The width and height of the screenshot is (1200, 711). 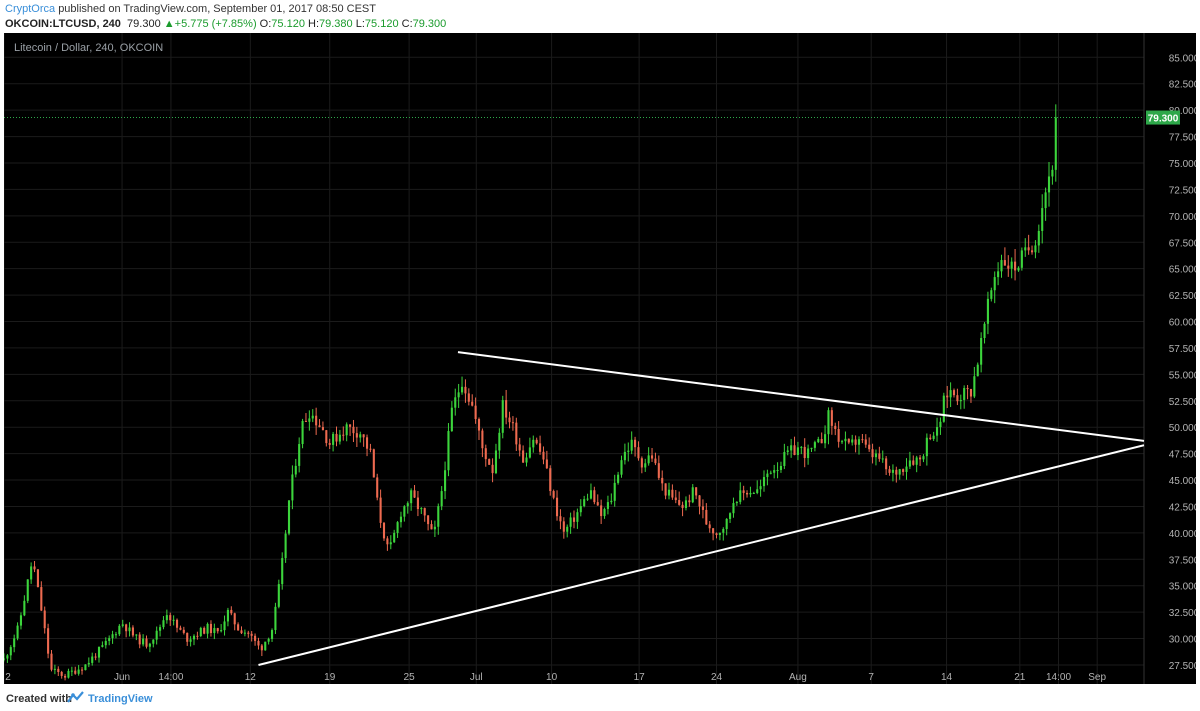 I want to click on y-tick-label: 75.000, so click(x=1182, y=164).